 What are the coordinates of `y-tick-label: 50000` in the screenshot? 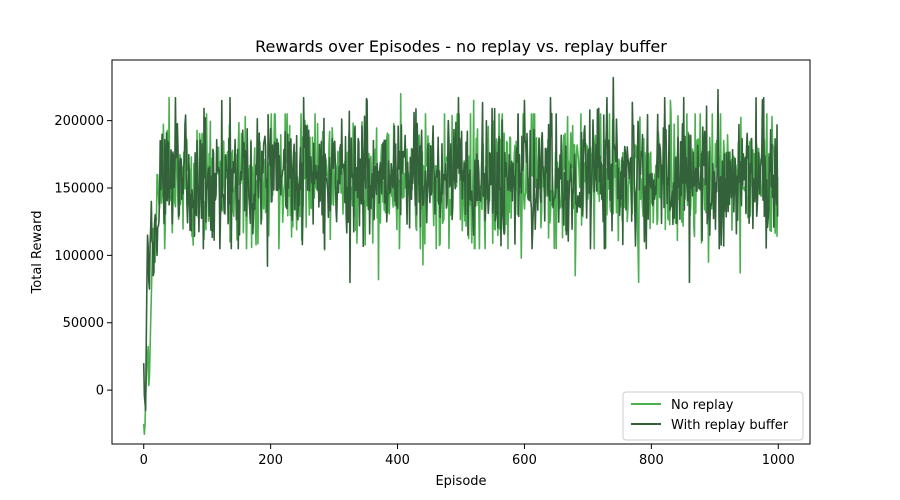 It's located at (83, 323).